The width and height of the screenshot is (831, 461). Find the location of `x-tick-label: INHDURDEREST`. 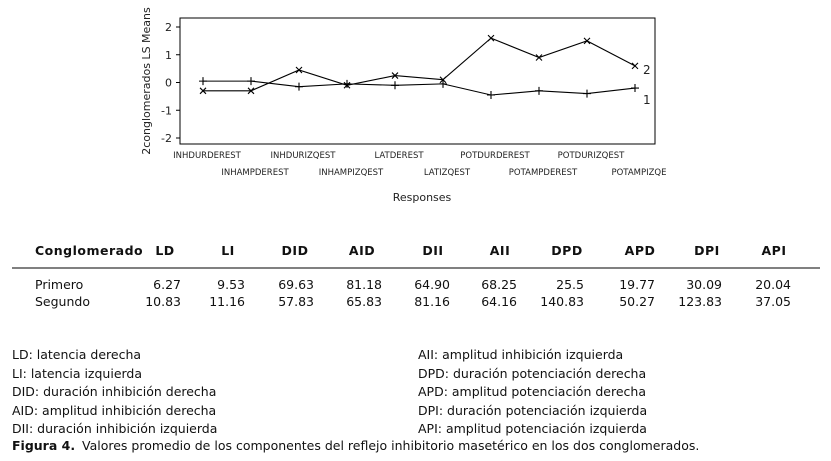

x-tick-label: INHDURDEREST is located at coordinates (207, 156).